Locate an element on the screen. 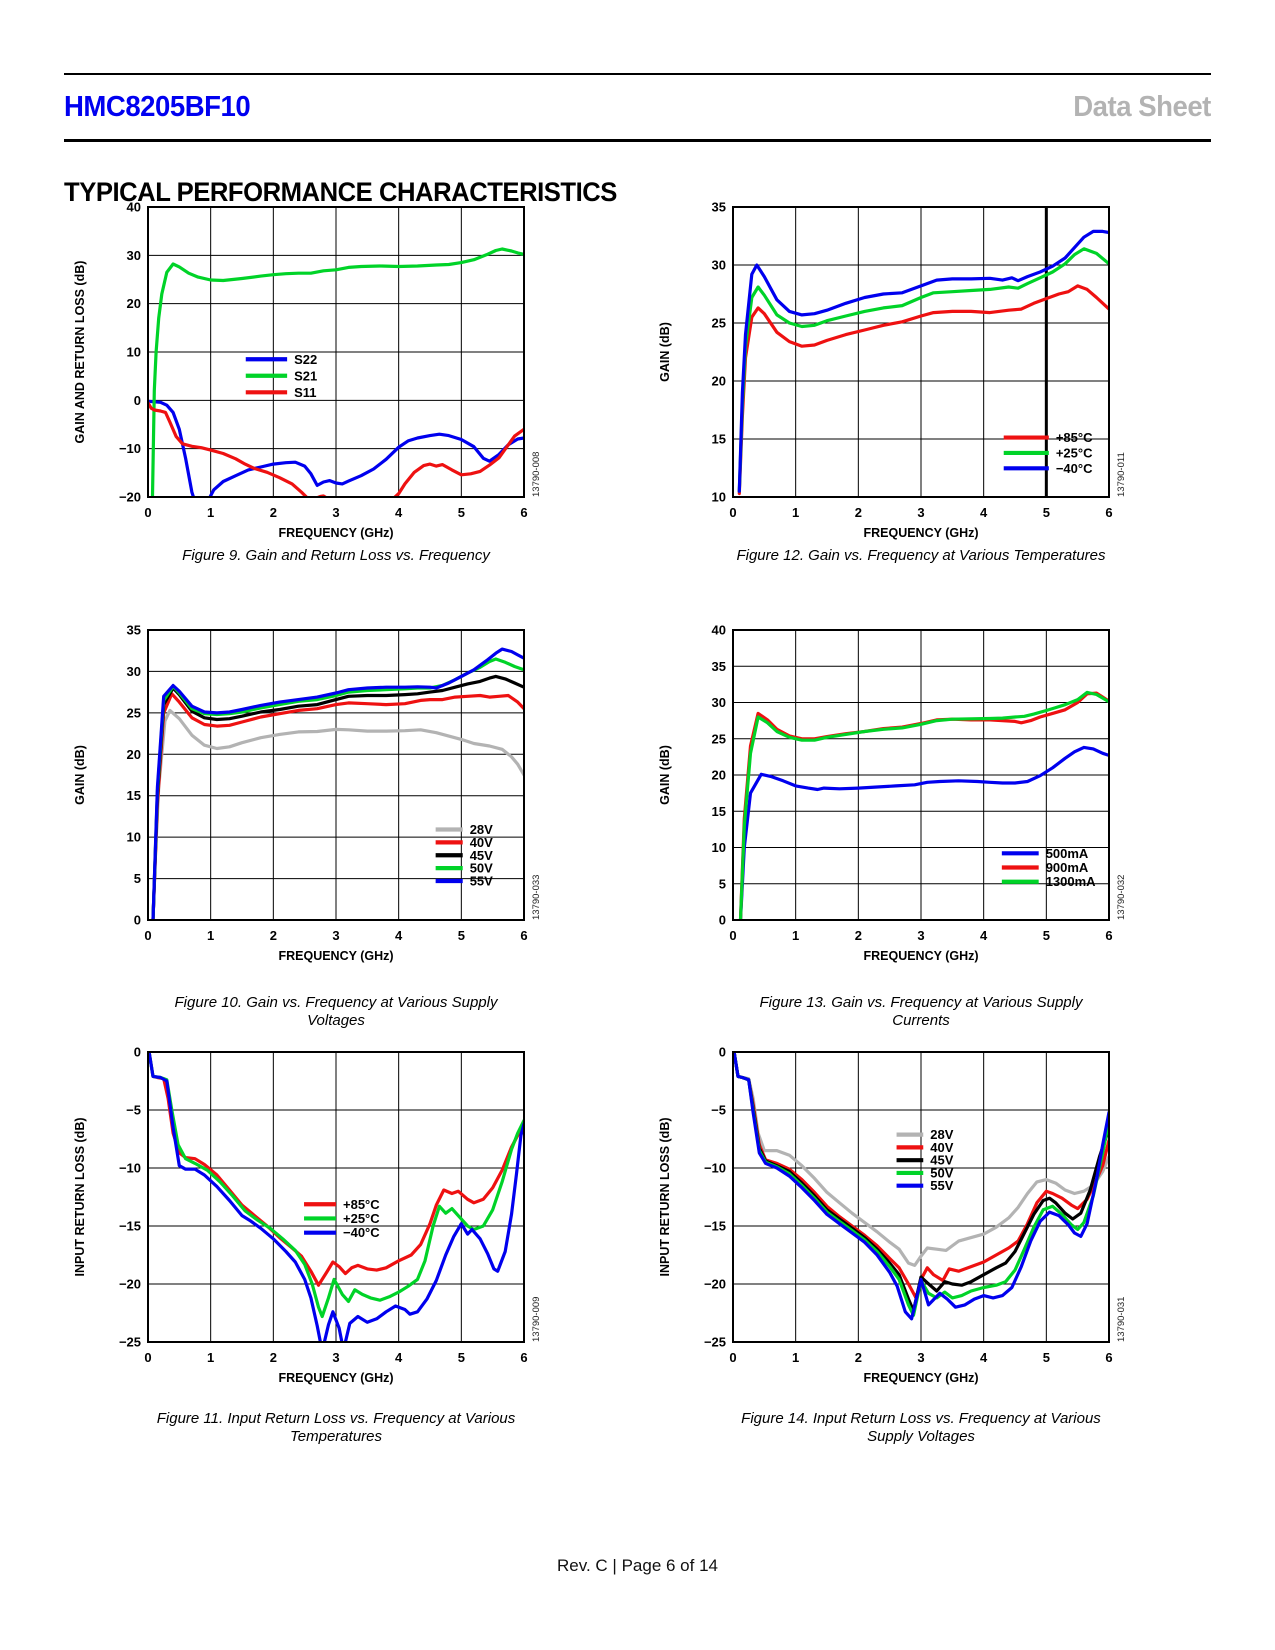 This screenshot has height=1650, width=1275. svg-text: 40 is located at coordinates (134, 207).